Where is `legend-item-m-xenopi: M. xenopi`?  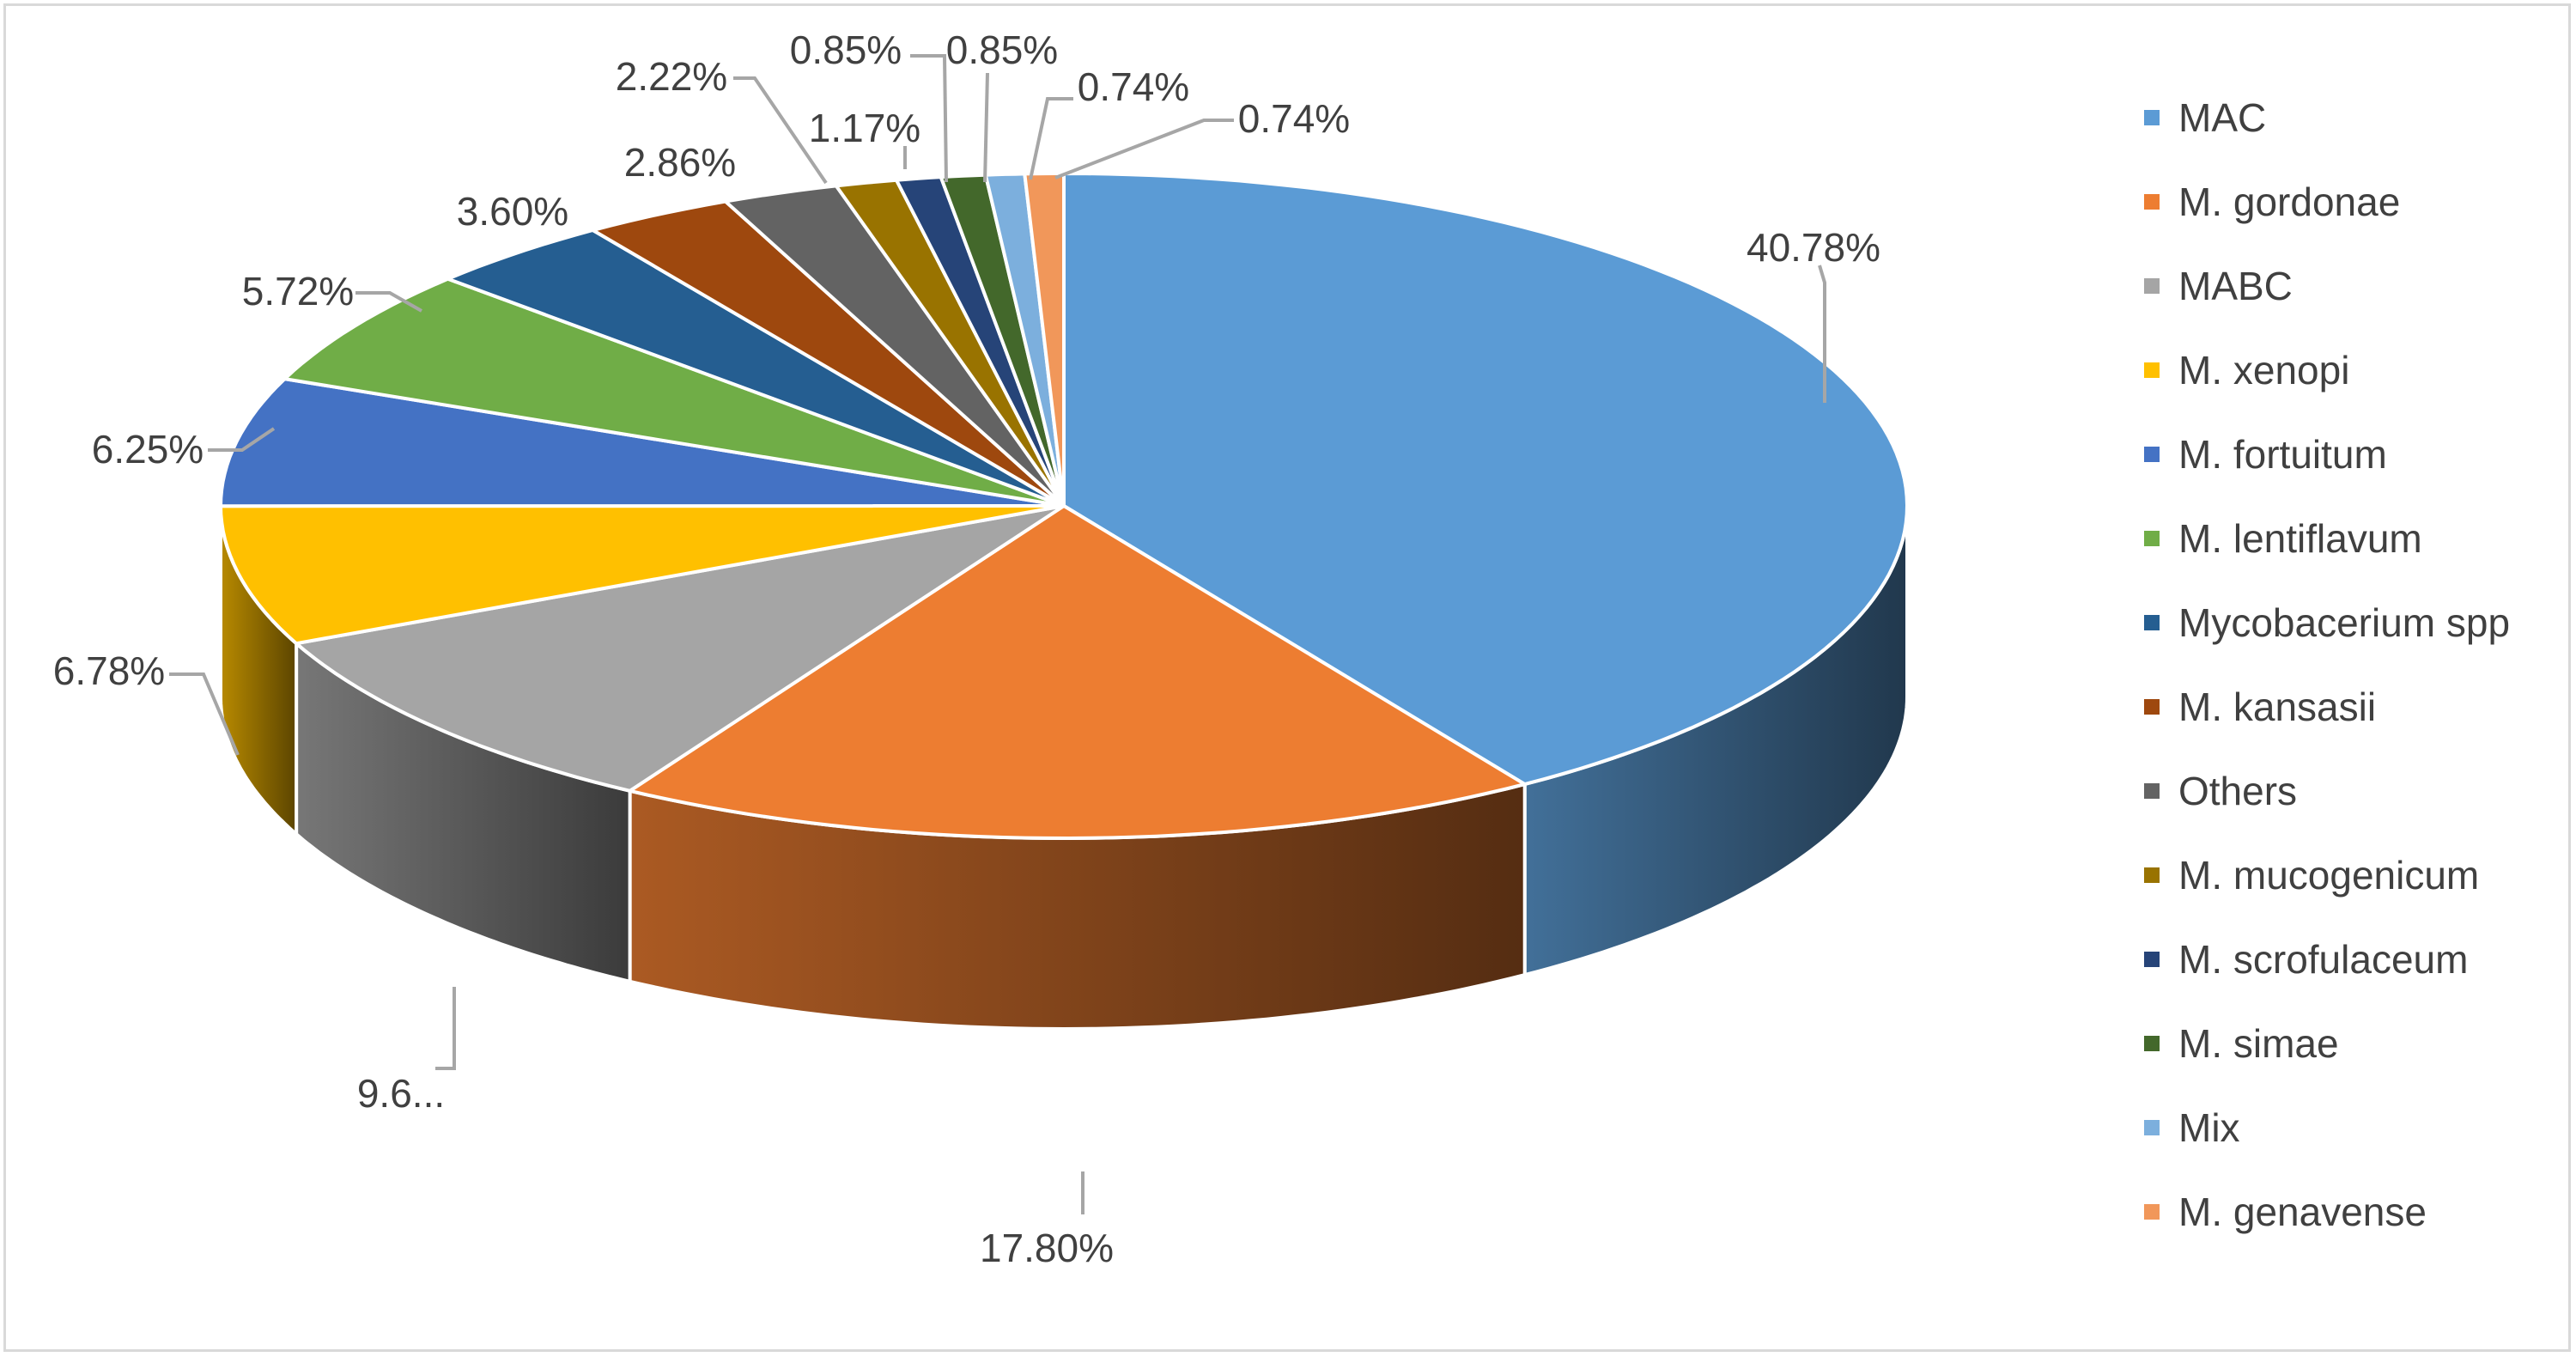 legend-item-m-xenopi: M. xenopi is located at coordinates (2246, 370).